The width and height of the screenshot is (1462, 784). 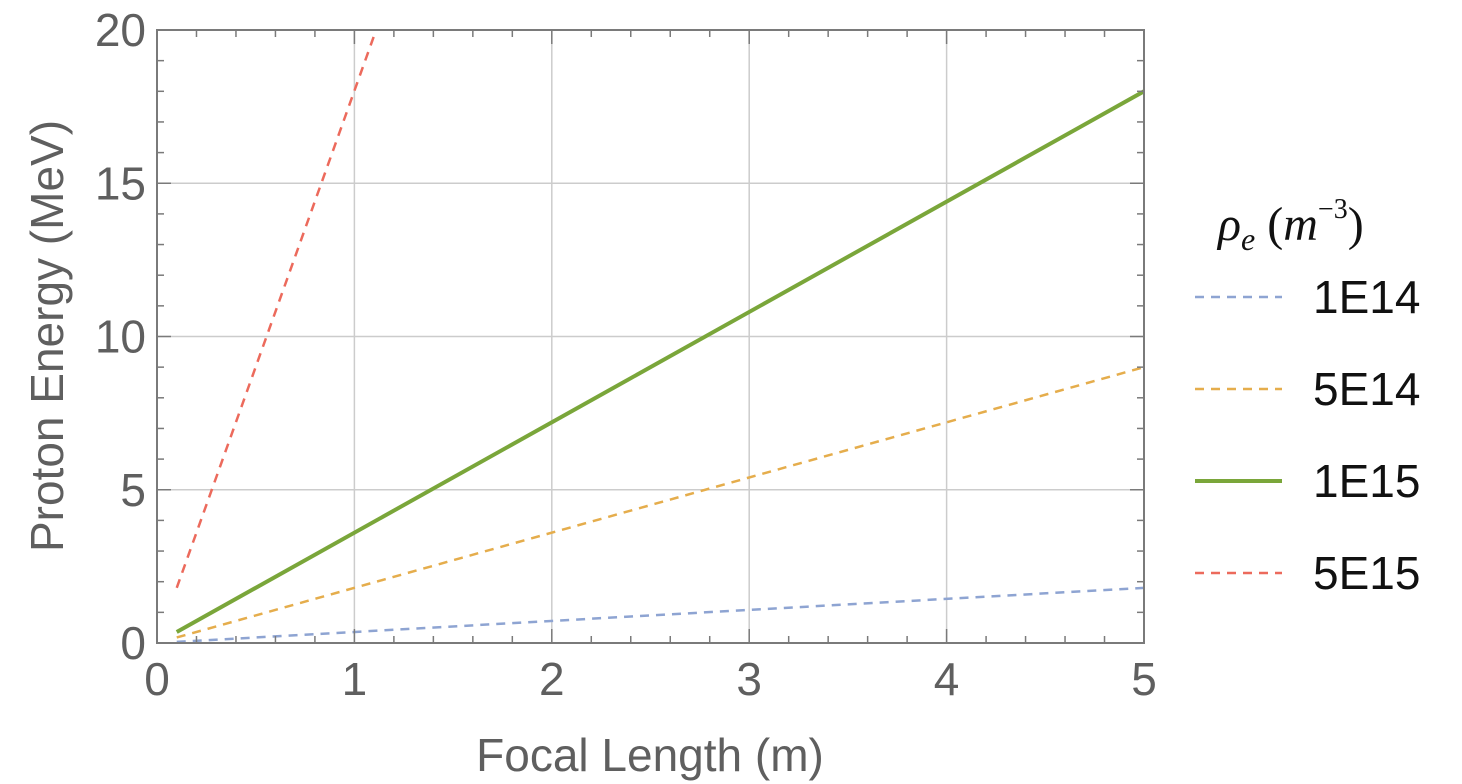 What do you see at coordinates (133, 643) in the screenshot?
I see `y-tick-label: 0` at bounding box center [133, 643].